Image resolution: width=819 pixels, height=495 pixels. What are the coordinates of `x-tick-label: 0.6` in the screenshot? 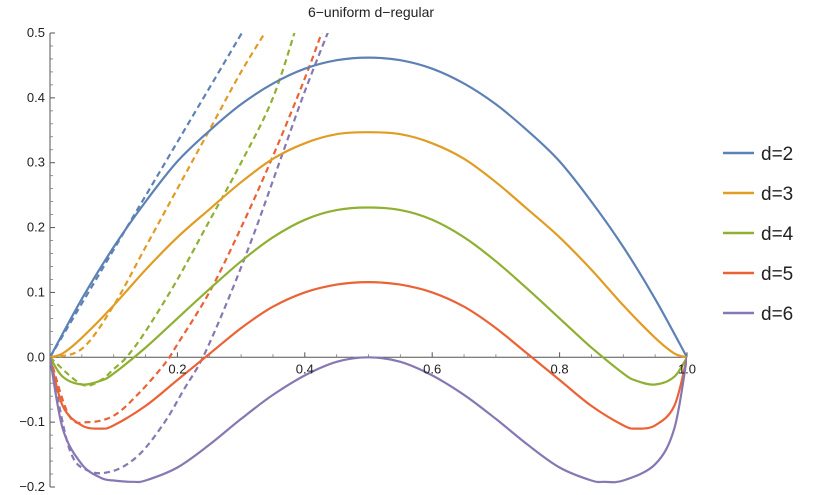 It's located at (432, 368).